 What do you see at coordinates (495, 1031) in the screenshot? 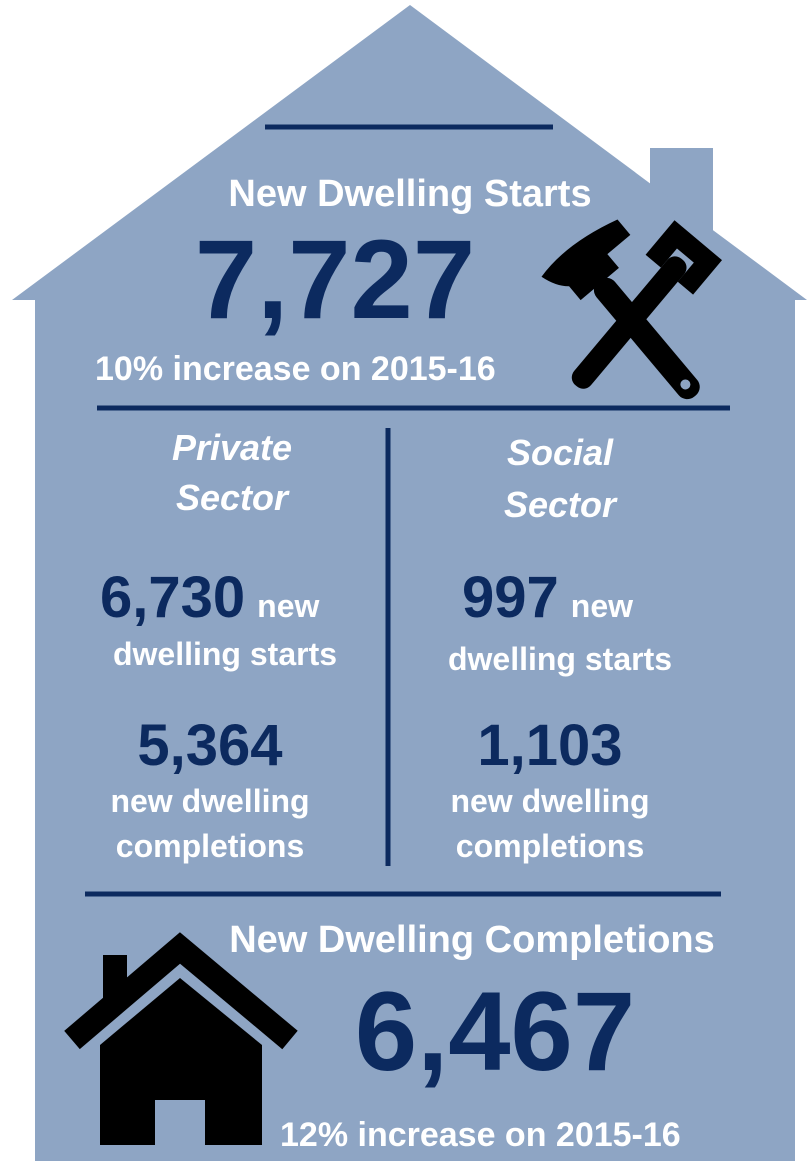
I see `footer-value: 6,467` at bounding box center [495, 1031].